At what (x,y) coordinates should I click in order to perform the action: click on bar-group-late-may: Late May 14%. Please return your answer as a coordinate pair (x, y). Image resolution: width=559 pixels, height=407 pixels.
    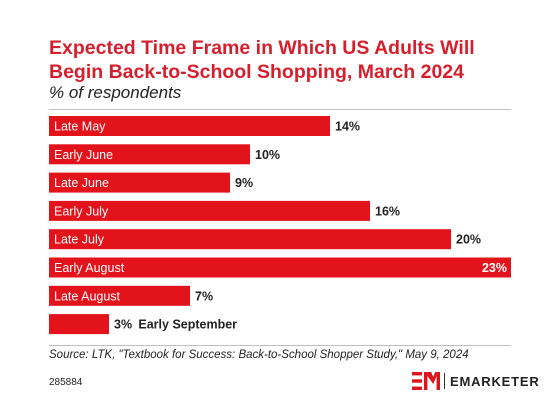
    Looking at the image, I should click on (204, 126).